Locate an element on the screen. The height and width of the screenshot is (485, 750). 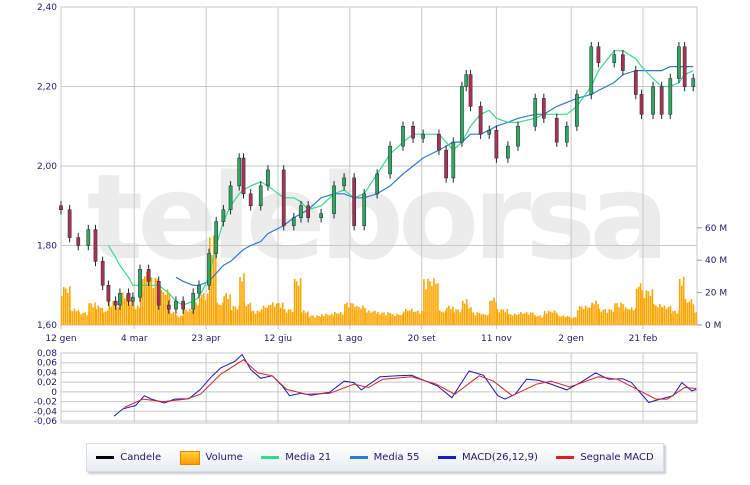
legend-item-candele: Candele is located at coordinates (128, 457).